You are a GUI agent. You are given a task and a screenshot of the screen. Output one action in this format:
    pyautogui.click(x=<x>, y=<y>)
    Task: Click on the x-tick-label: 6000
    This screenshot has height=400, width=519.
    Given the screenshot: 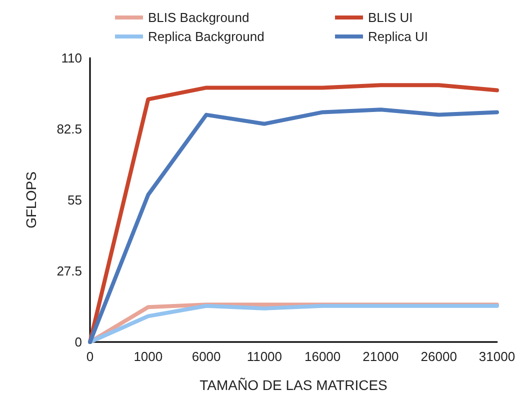 What is the action you would take?
    pyautogui.click(x=206, y=356)
    